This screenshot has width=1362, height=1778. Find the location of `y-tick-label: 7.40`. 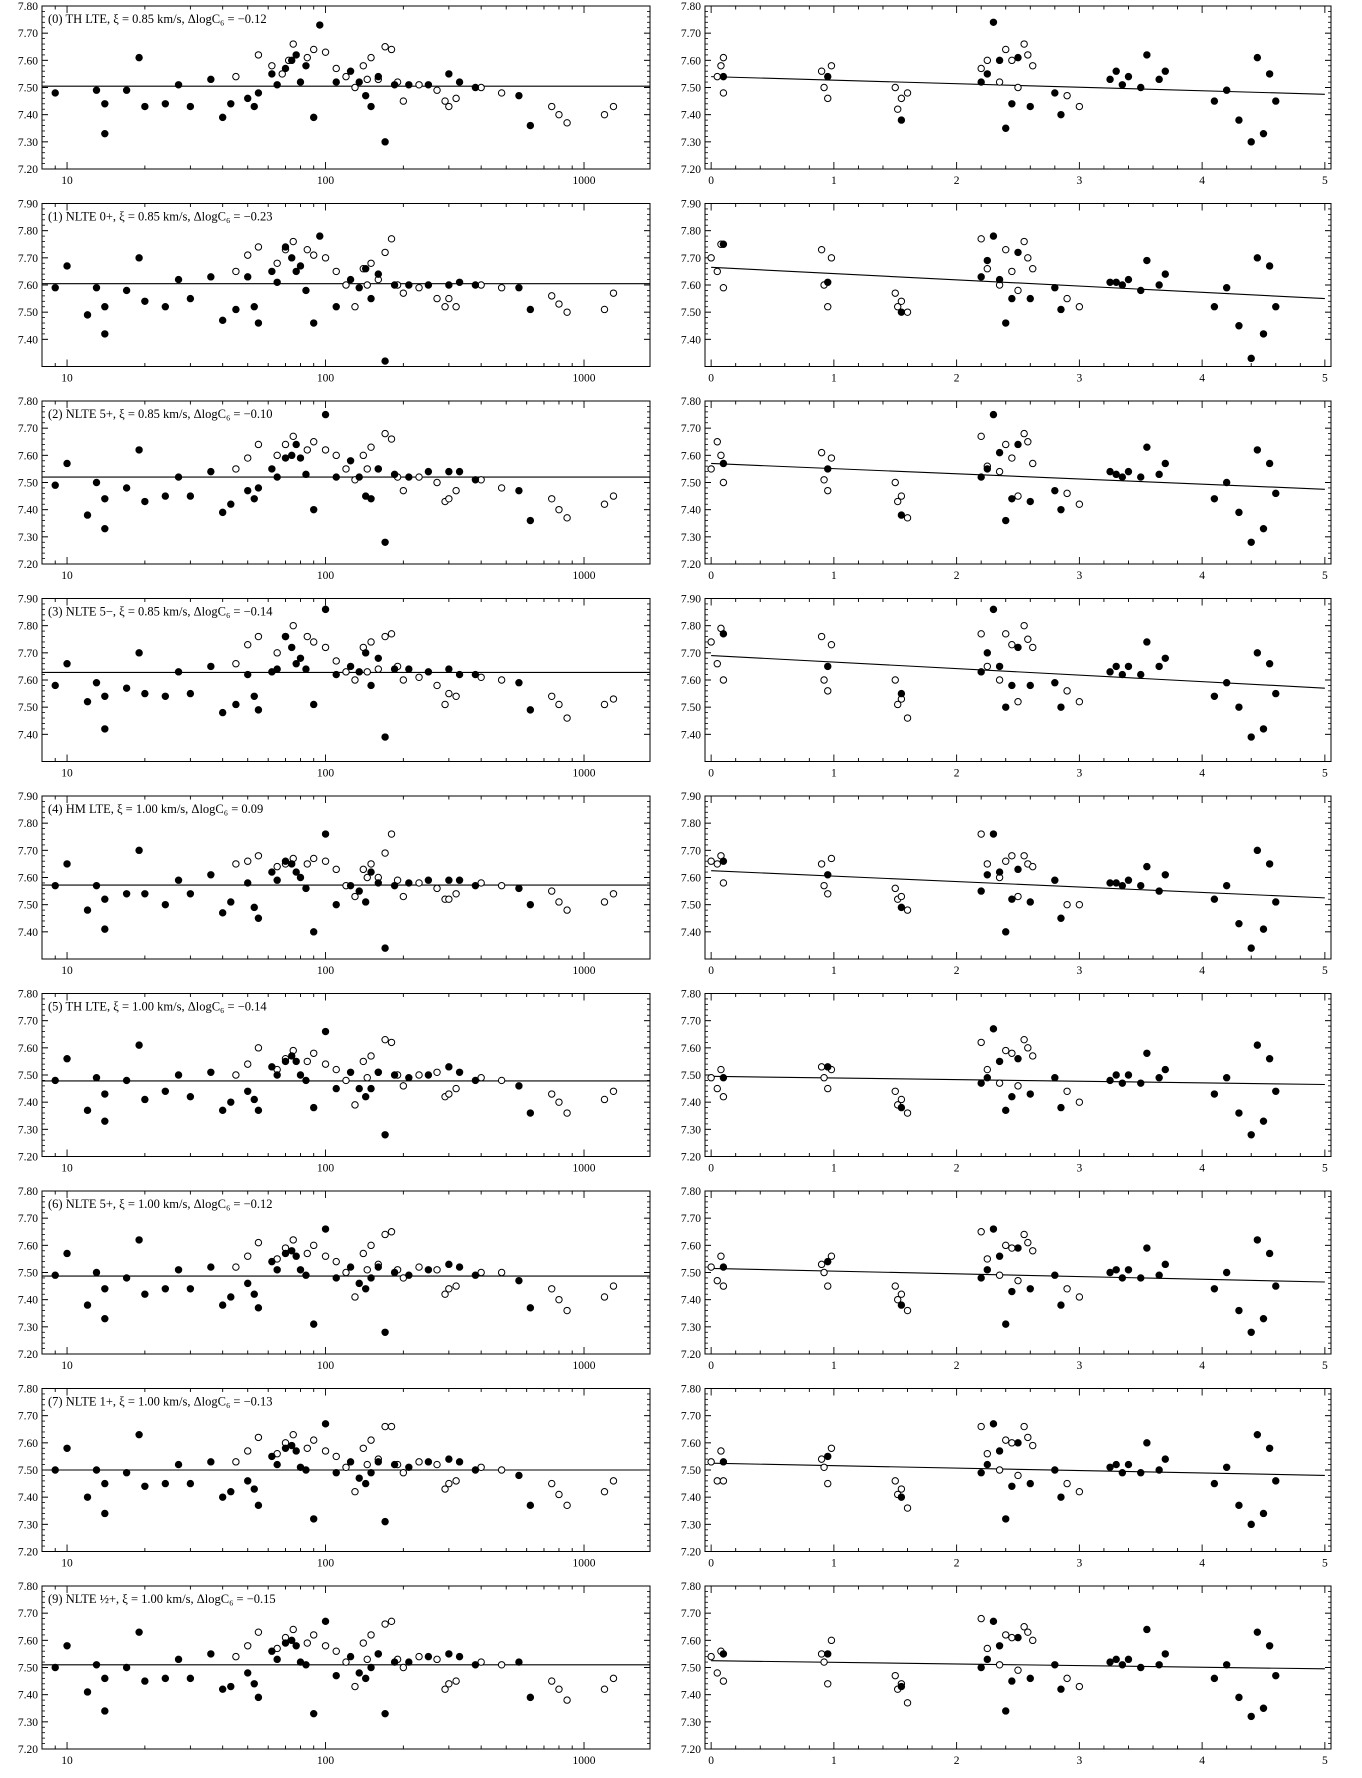

y-tick-label: 7.40 is located at coordinates (28, 511).